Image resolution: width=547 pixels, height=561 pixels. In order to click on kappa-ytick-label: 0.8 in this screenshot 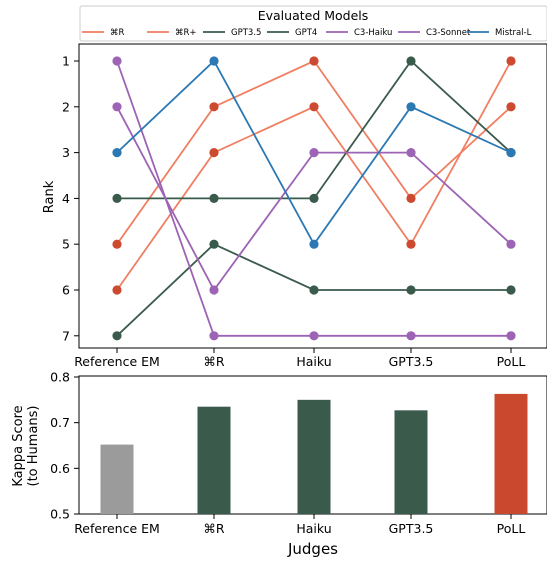, I will do `click(60, 377)`.